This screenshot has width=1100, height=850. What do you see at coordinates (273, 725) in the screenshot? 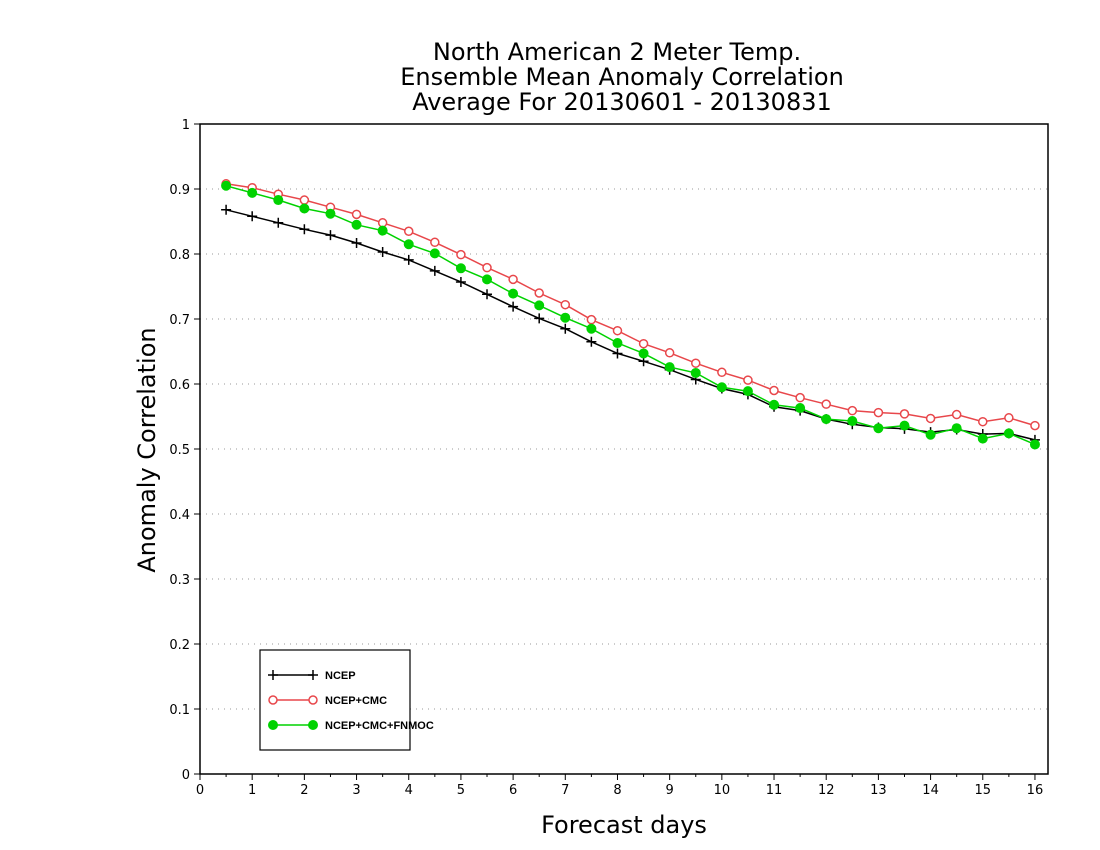
I see `legend-marker-ncep-cmc-fnmoc` at bounding box center [273, 725].